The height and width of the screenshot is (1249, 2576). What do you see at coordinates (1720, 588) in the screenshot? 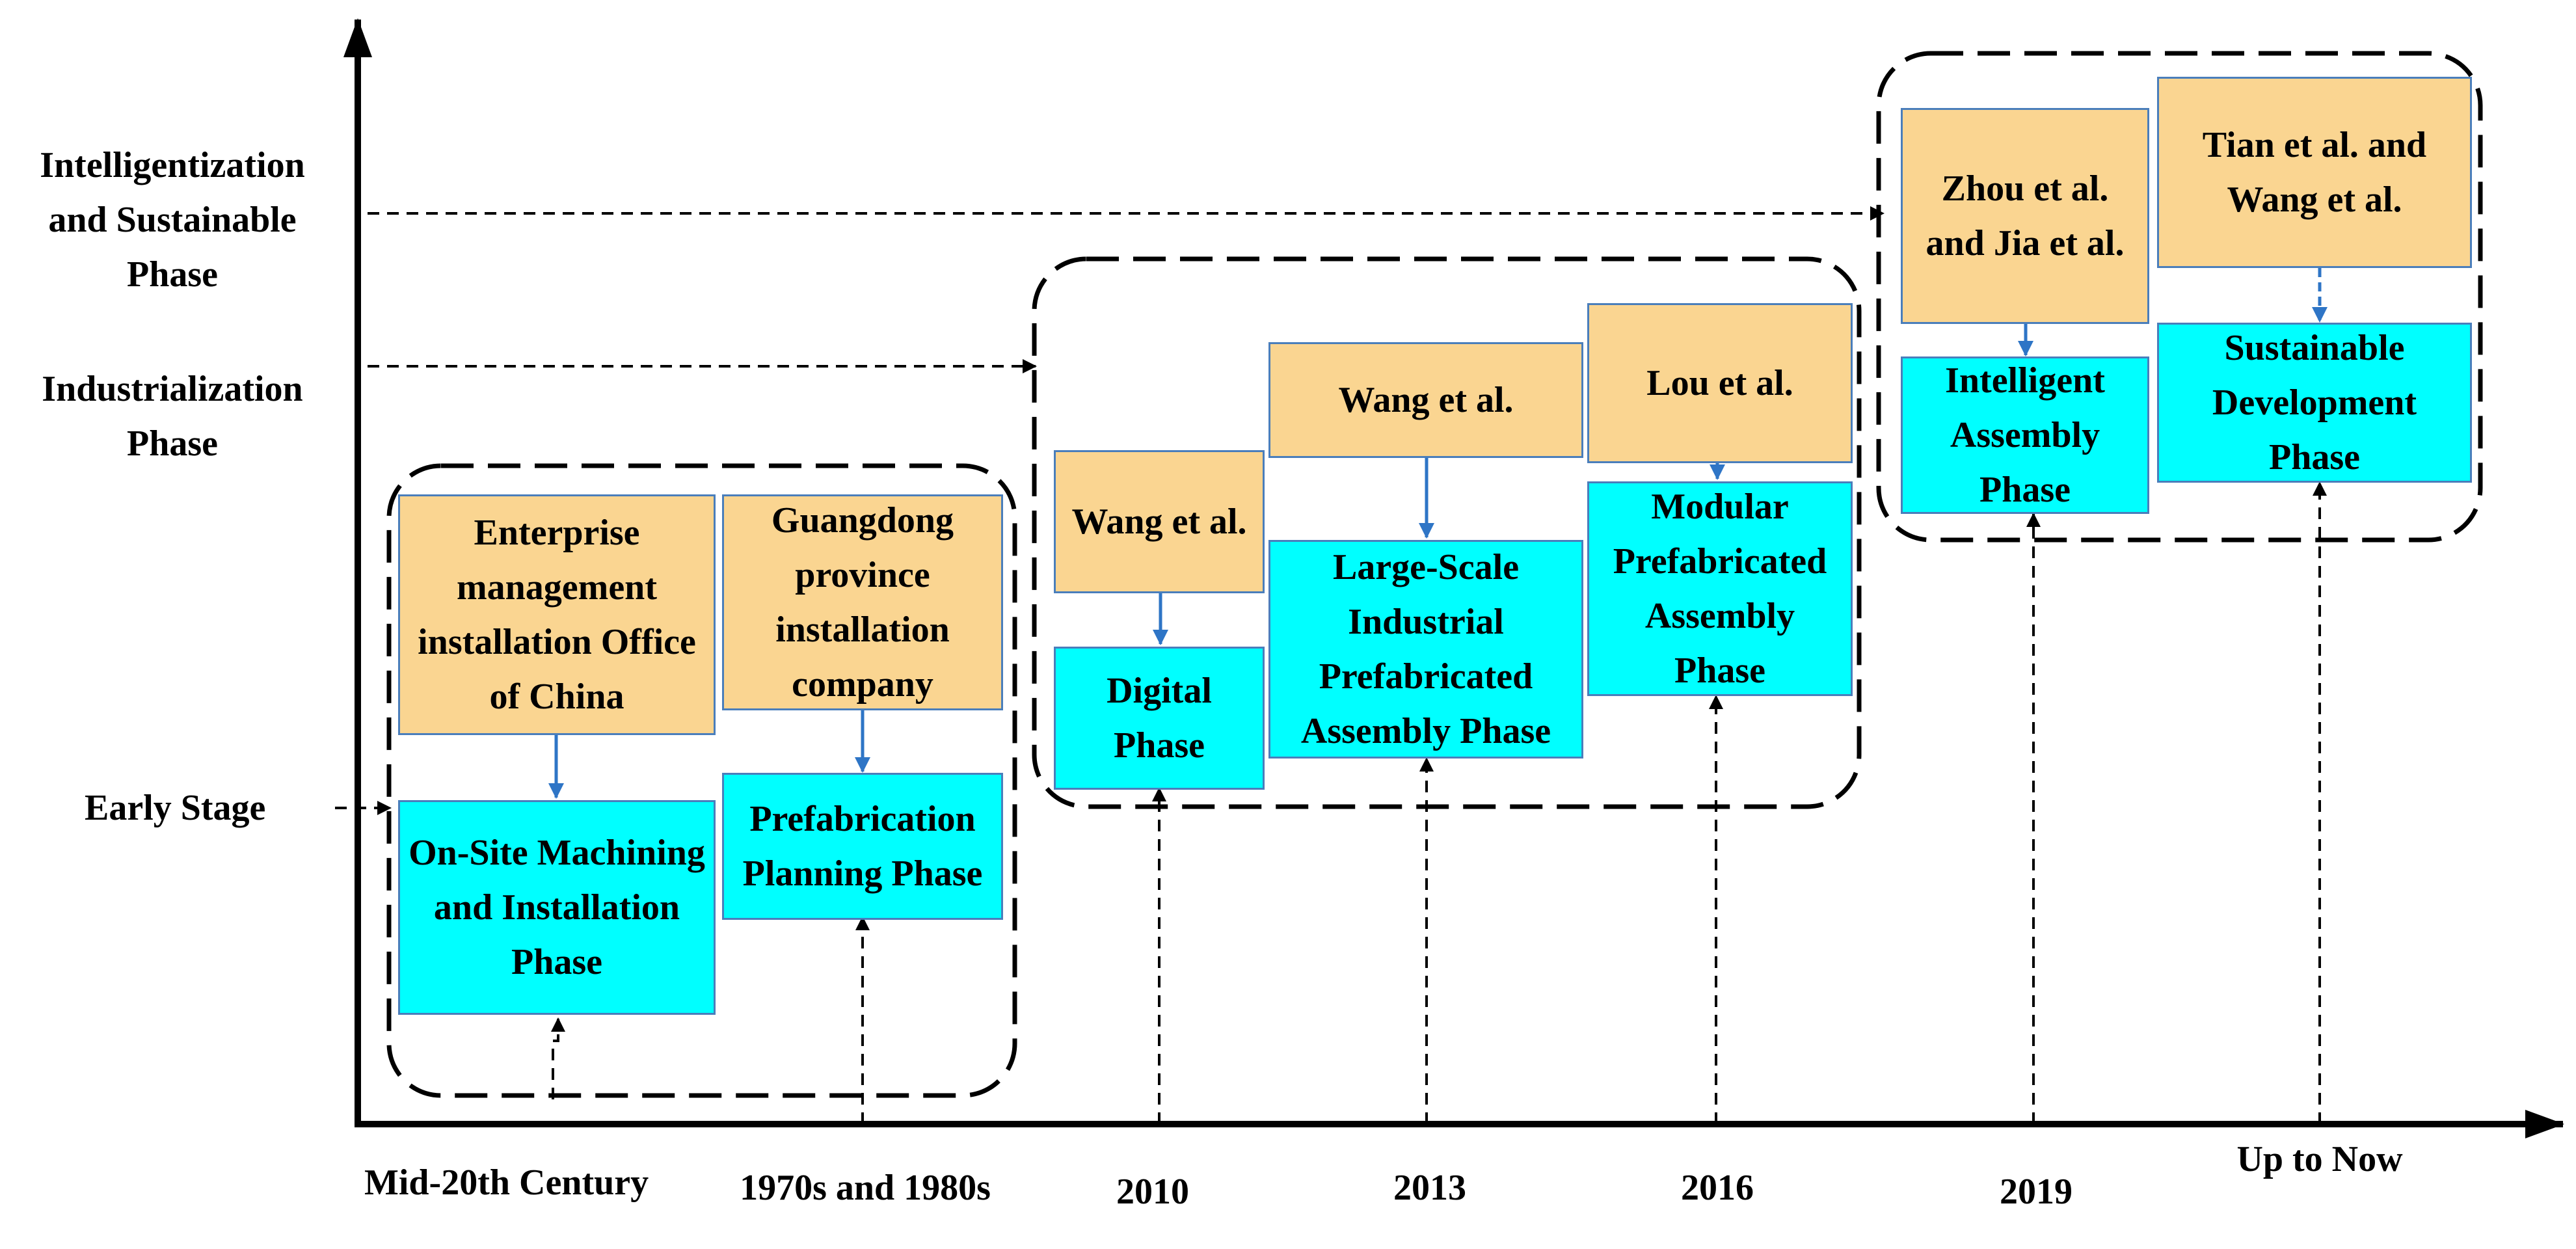
I see `phase-box-modular-prefabricated: Modular Prefabricated Assembly Phase` at bounding box center [1720, 588].